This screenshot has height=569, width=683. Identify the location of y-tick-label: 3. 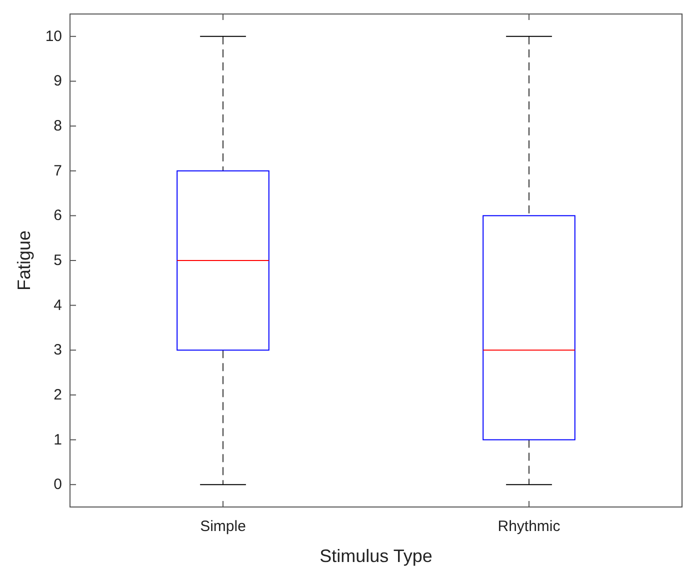
(58, 350).